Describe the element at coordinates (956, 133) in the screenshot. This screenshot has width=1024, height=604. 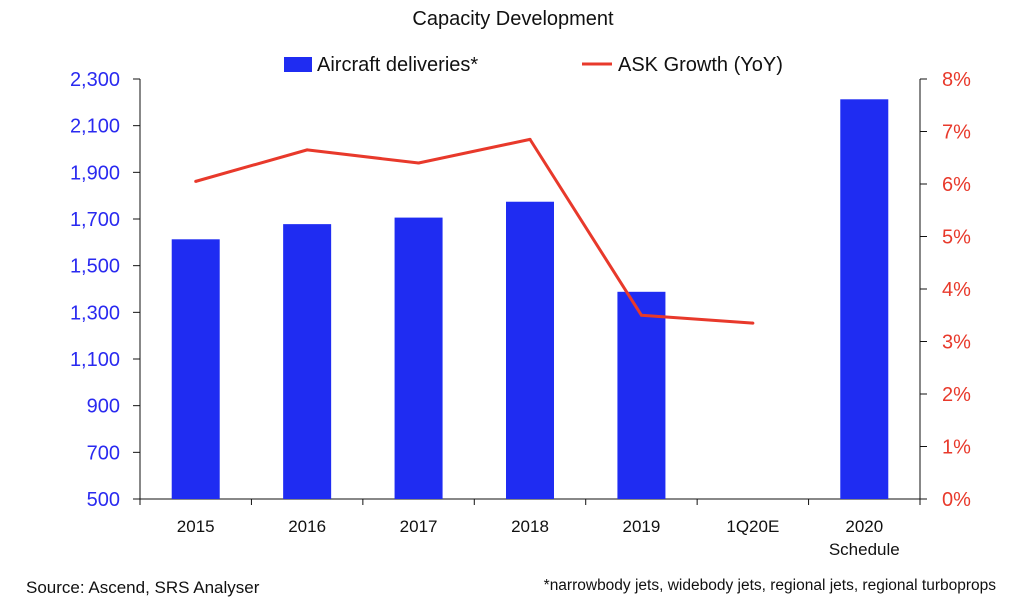
I see `right-tick-label: 7%` at that location.